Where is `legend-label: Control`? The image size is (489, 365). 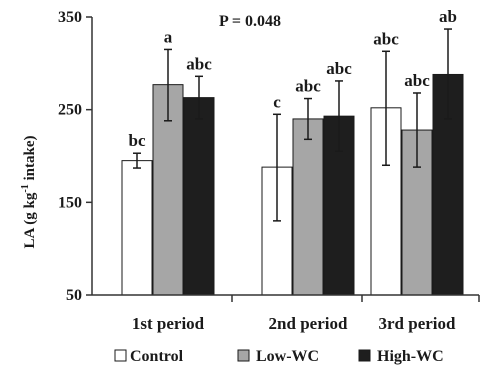
legend-label: Control is located at coordinates (157, 356).